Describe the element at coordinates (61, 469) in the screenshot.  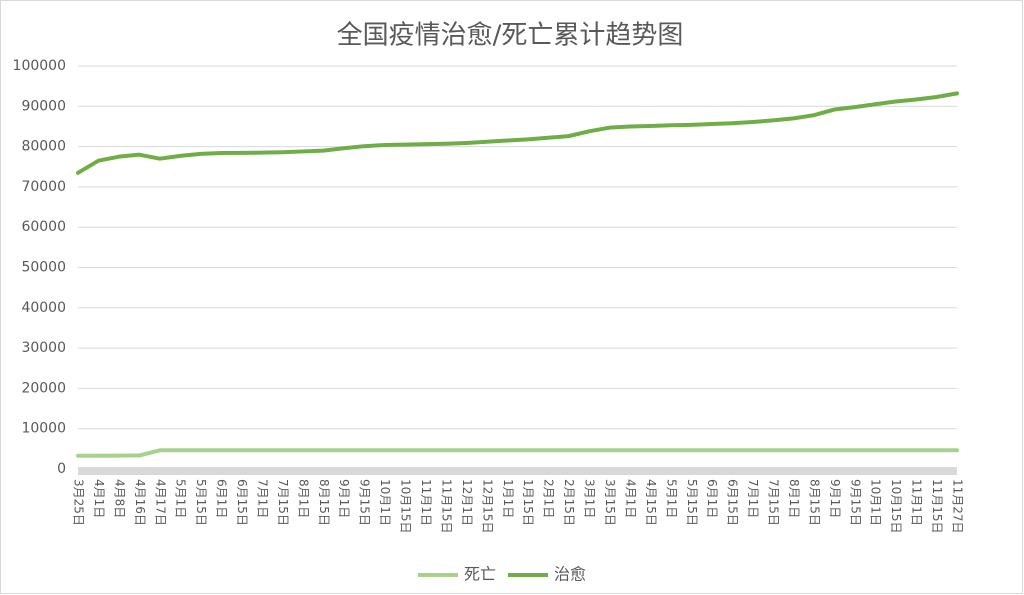
I see `y-tick-label: 0` at that location.